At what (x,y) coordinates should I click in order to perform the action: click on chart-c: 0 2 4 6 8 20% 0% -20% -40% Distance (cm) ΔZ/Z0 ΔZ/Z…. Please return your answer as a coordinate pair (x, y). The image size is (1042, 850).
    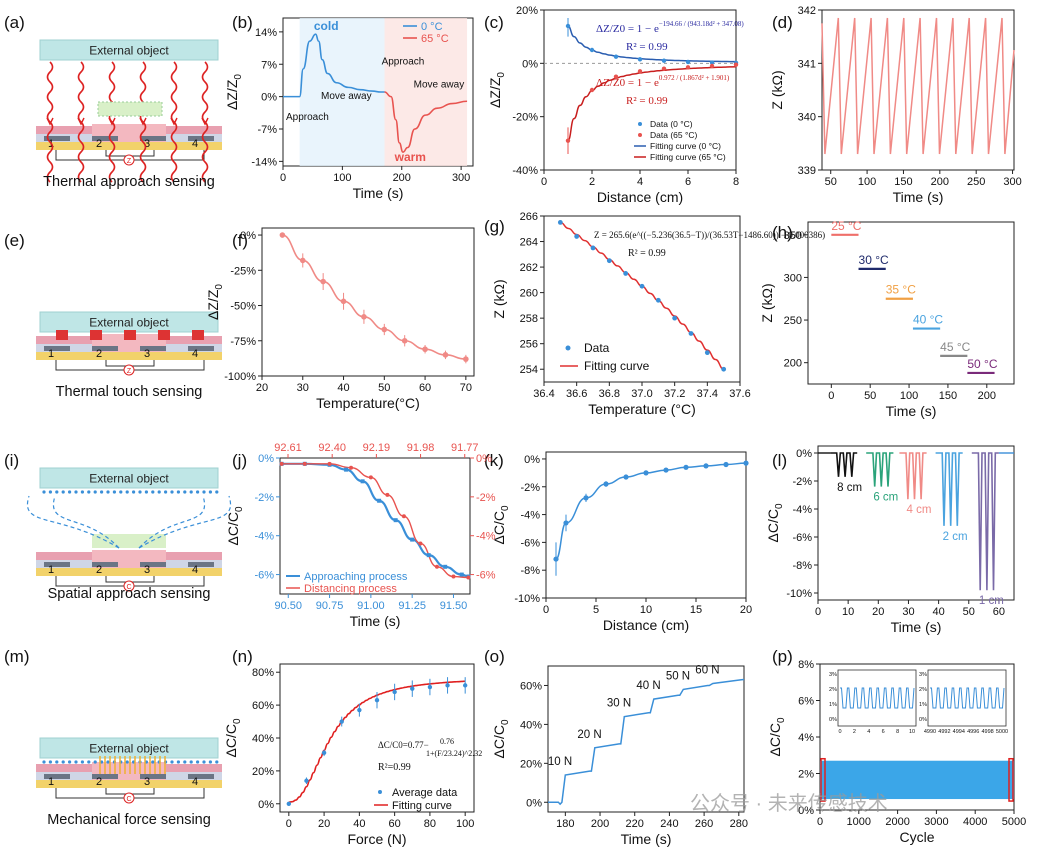
    Looking at the image, I should click on (615, 105).